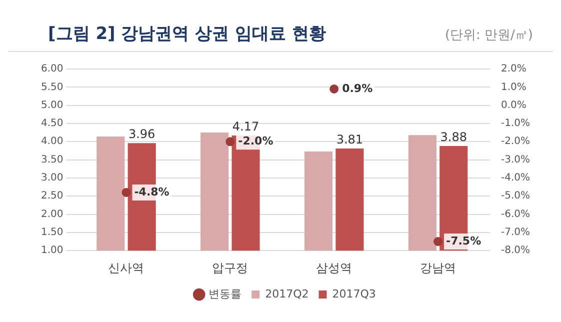 The width and height of the screenshot is (561, 322). I want to click on y-tick-label: 6.00, so click(52, 69).